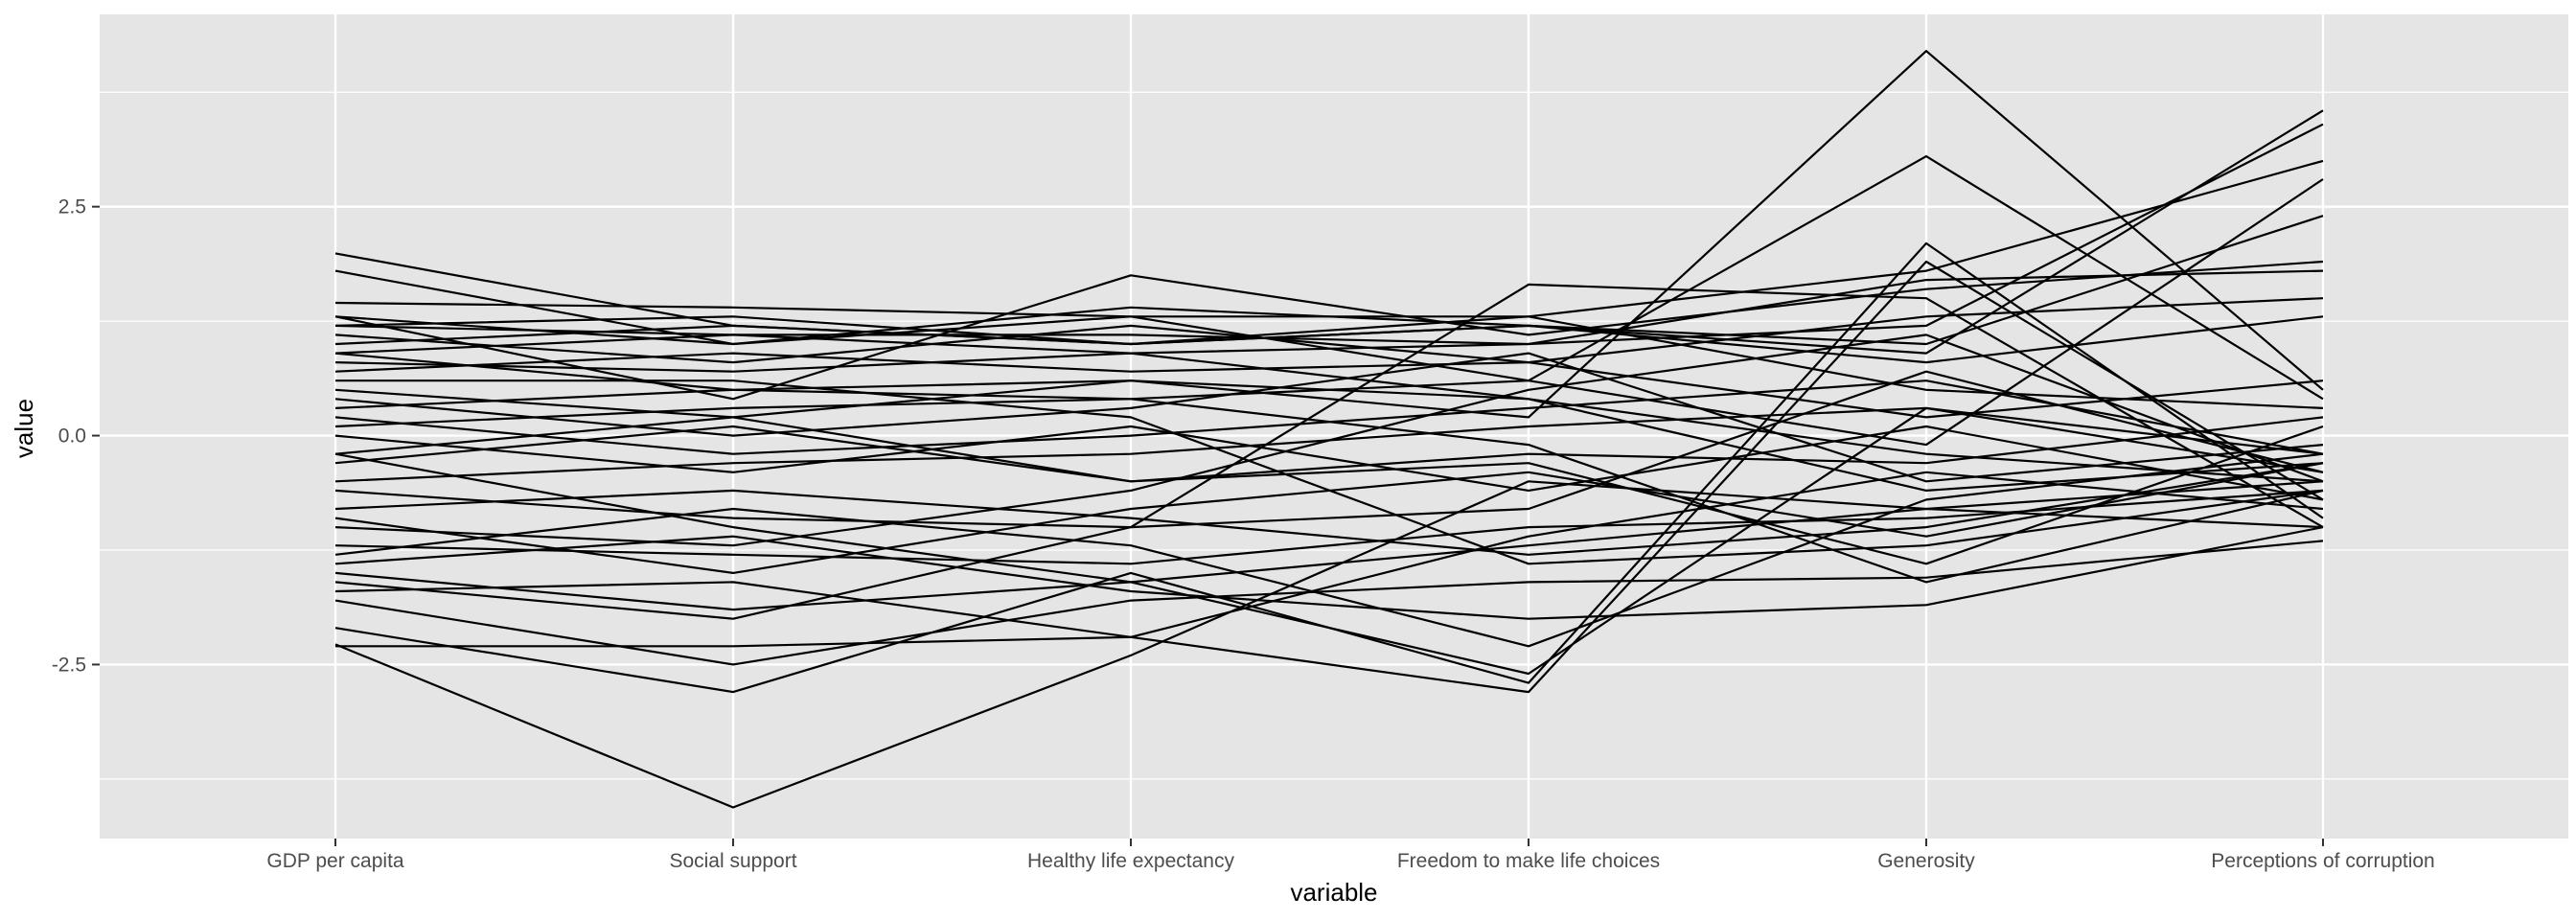 The height and width of the screenshot is (920, 2576). Describe the element at coordinates (2322, 861) in the screenshot. I see `x-tick-label: Perceptions of corruption` at that location.